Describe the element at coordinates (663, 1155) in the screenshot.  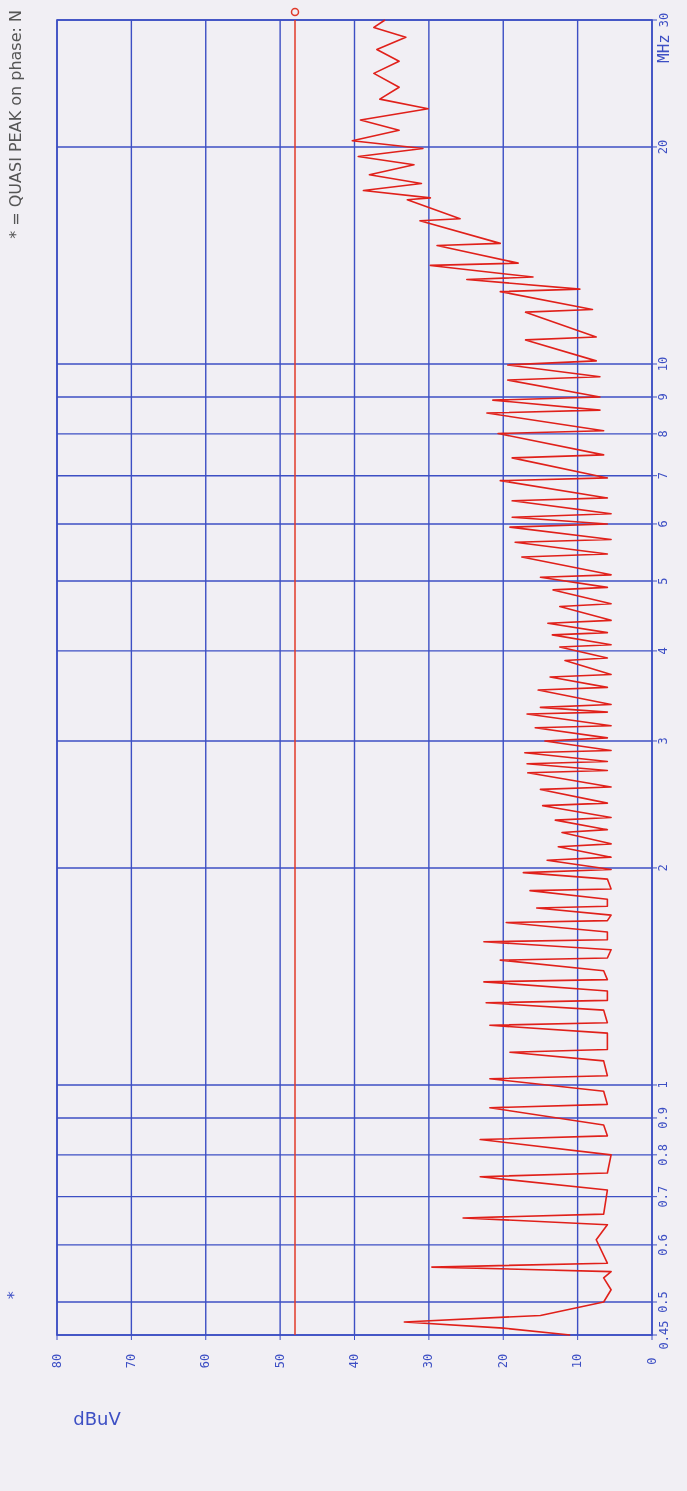
I see `y-tick-label: 0.8` at that location.